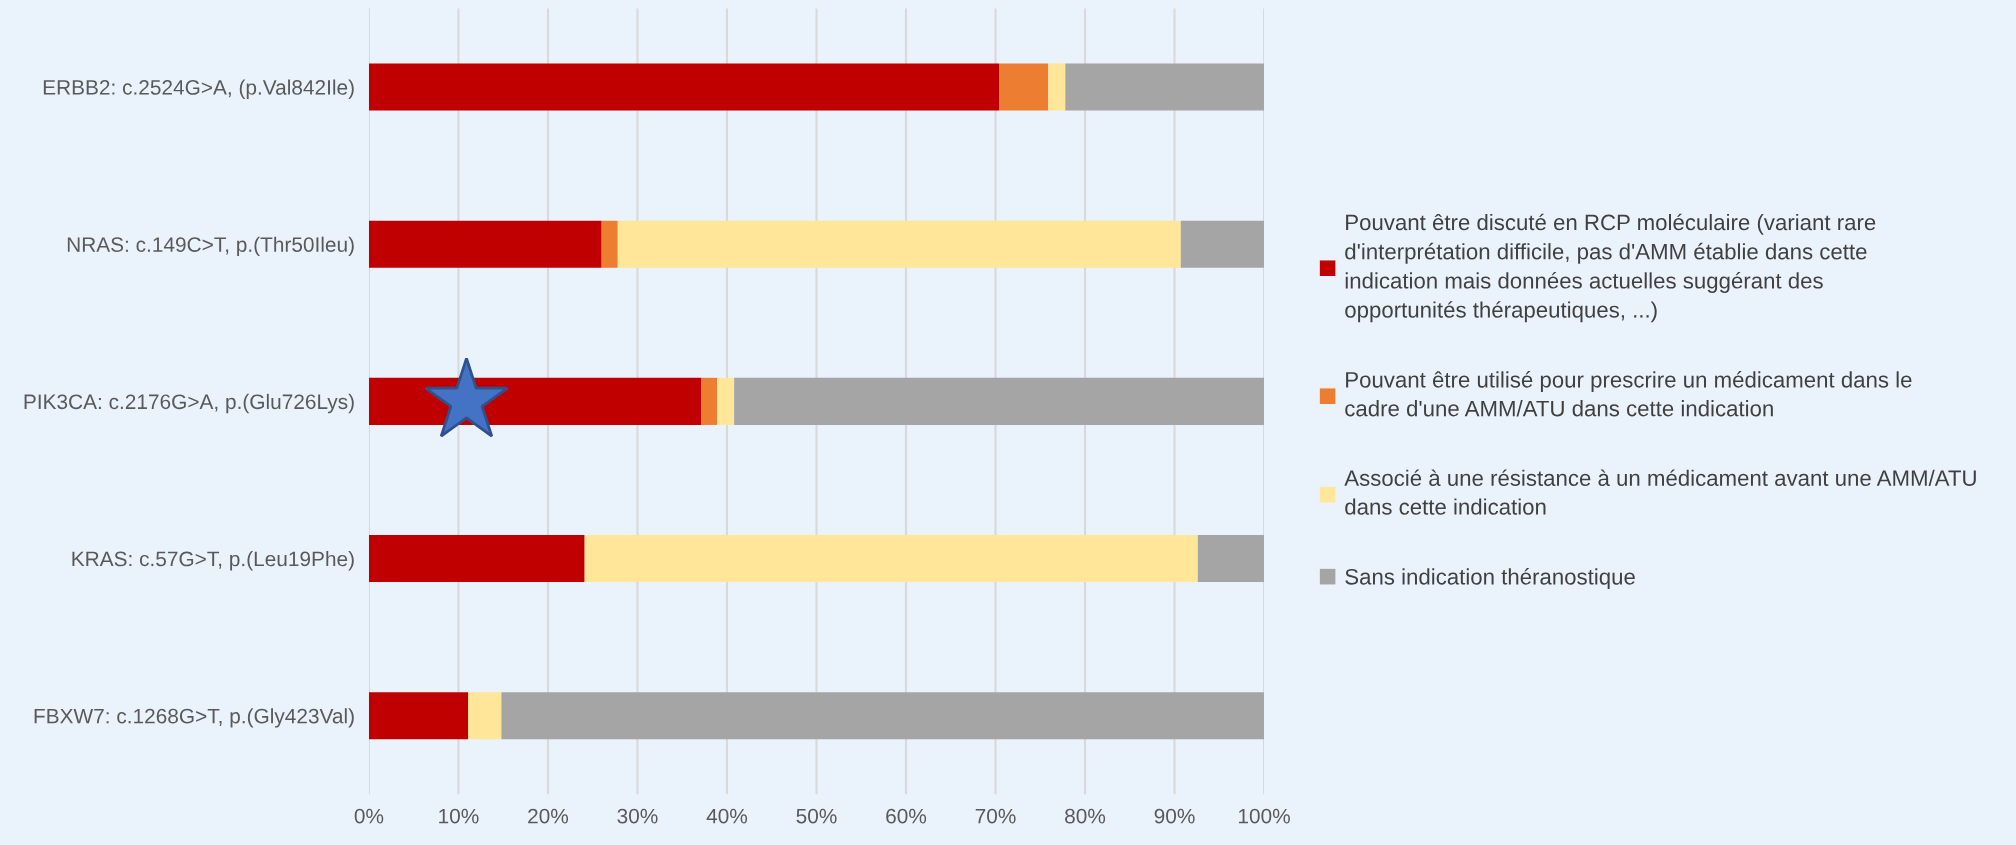  I want to click on x-tick-label: 60%, so click(906, 816).